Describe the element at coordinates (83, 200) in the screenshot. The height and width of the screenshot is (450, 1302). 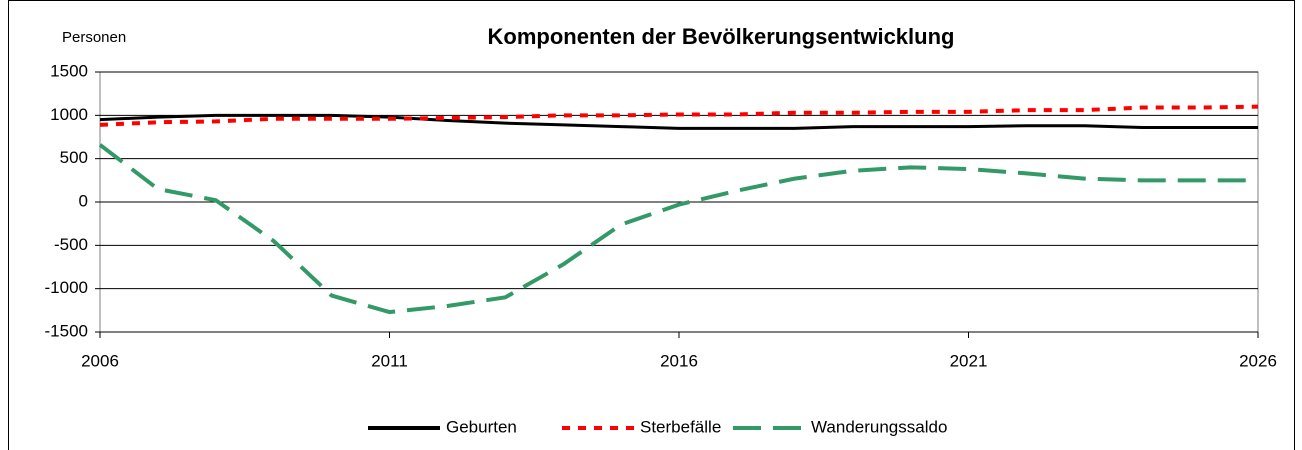
I see `y-tick-label: 0` at that location.